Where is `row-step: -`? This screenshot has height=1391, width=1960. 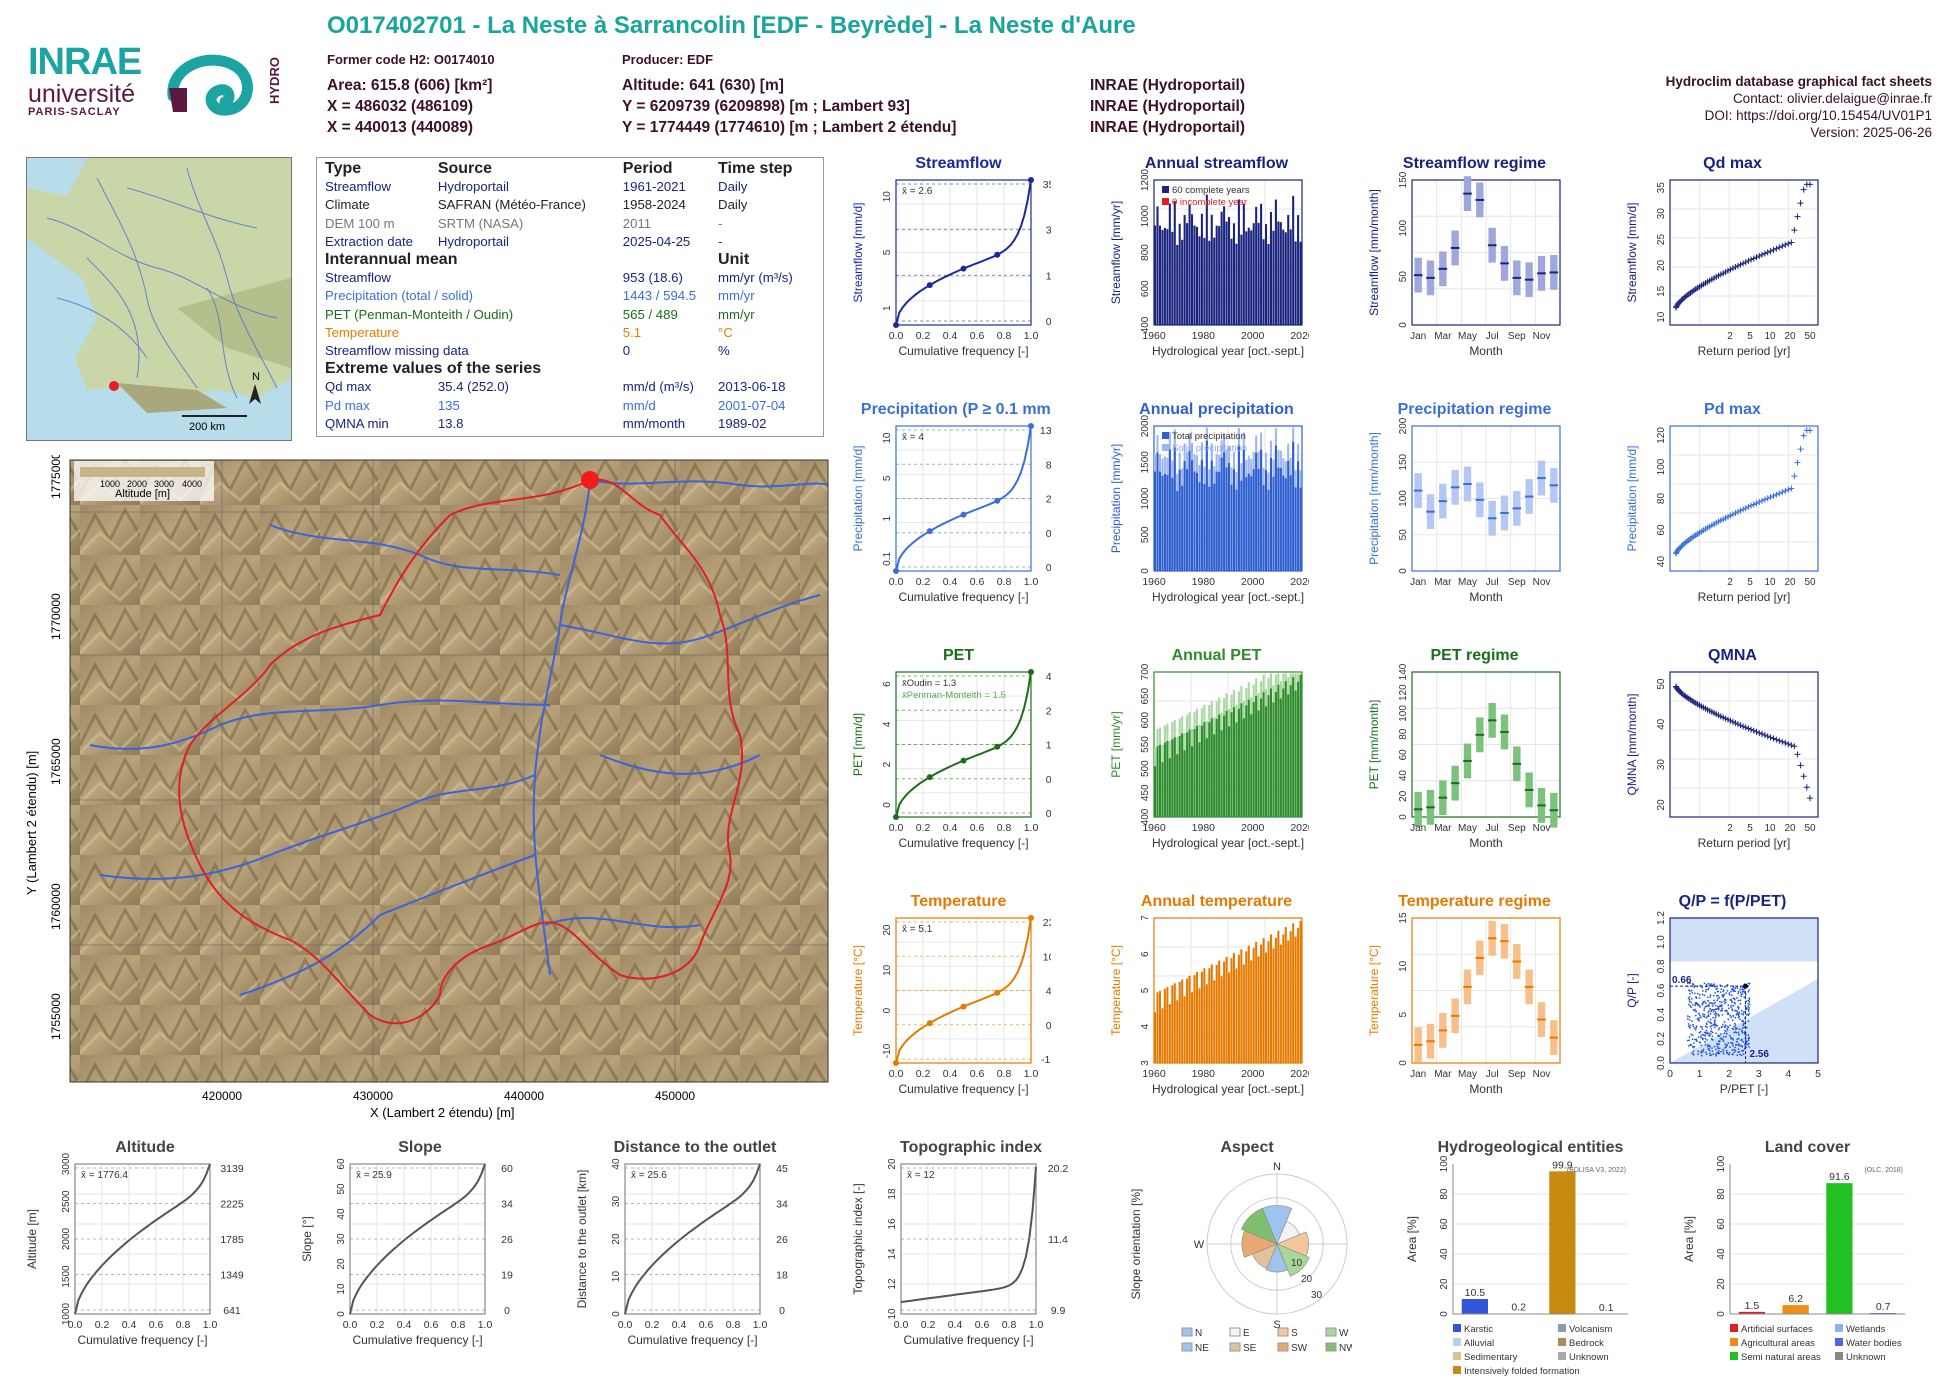
row-step: - is located at coordinates (766, 242).